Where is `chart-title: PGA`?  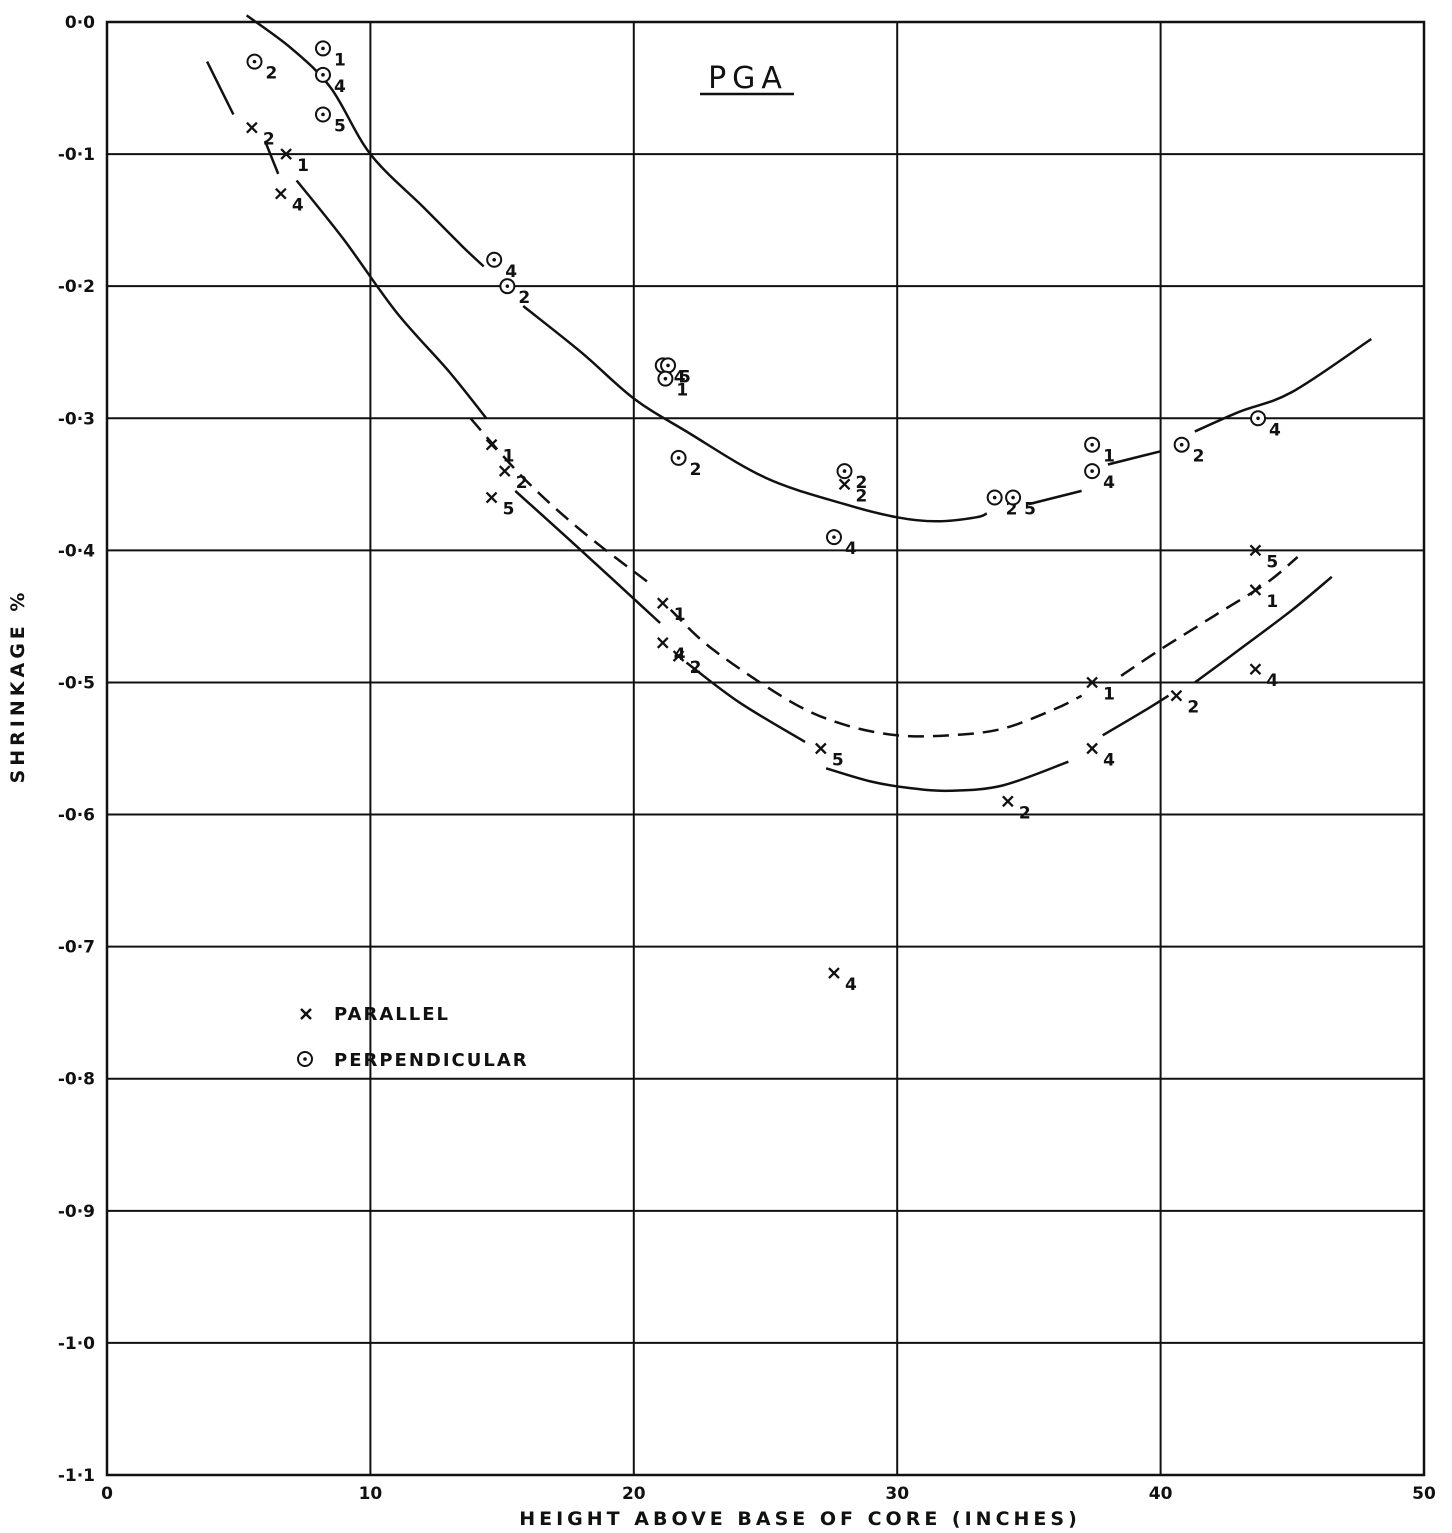 chart-title: PGA is located at coordinates (748, 78).